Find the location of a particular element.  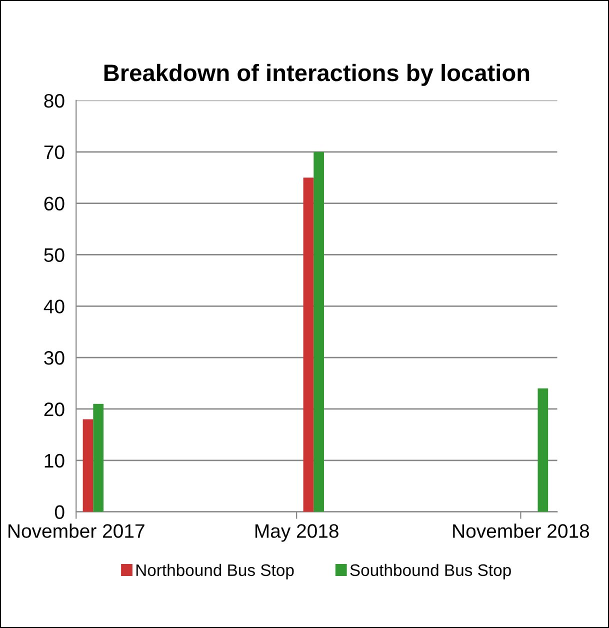

legend-label: Northbound Bus Stop is located at coordinates (215, 572).